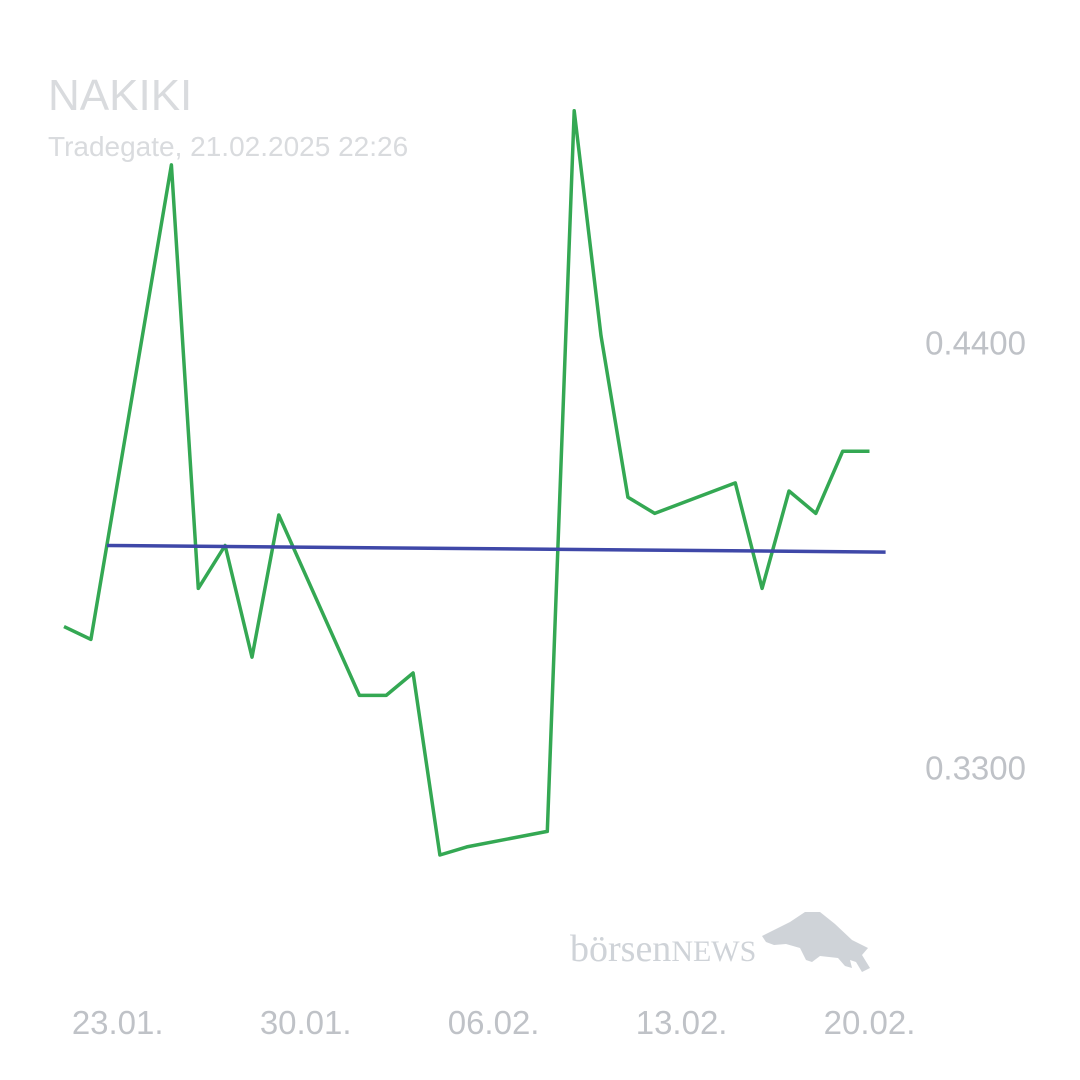  I want to click on x-tick-label: 13.02., so click(682, 1022).